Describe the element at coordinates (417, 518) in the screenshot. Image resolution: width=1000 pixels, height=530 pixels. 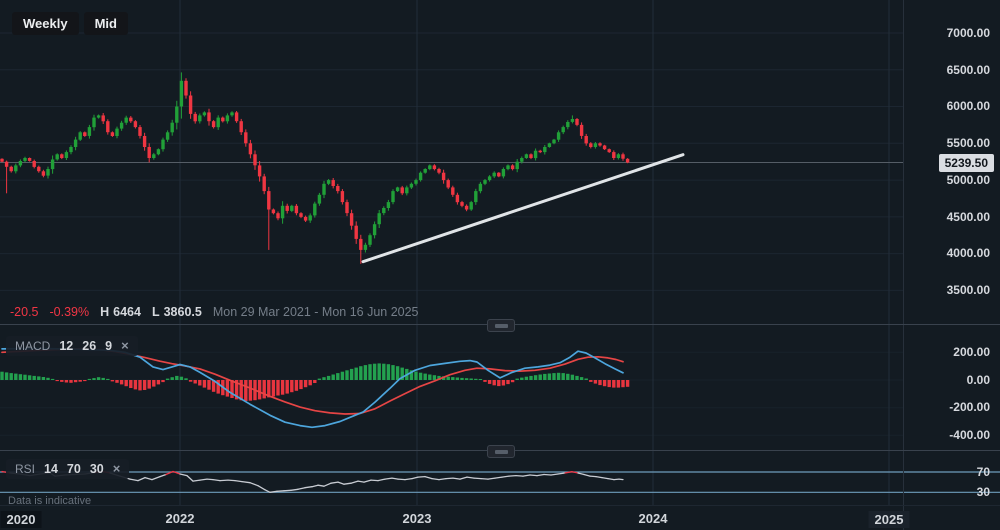
I see `year-label-2023: 2023` at that location.